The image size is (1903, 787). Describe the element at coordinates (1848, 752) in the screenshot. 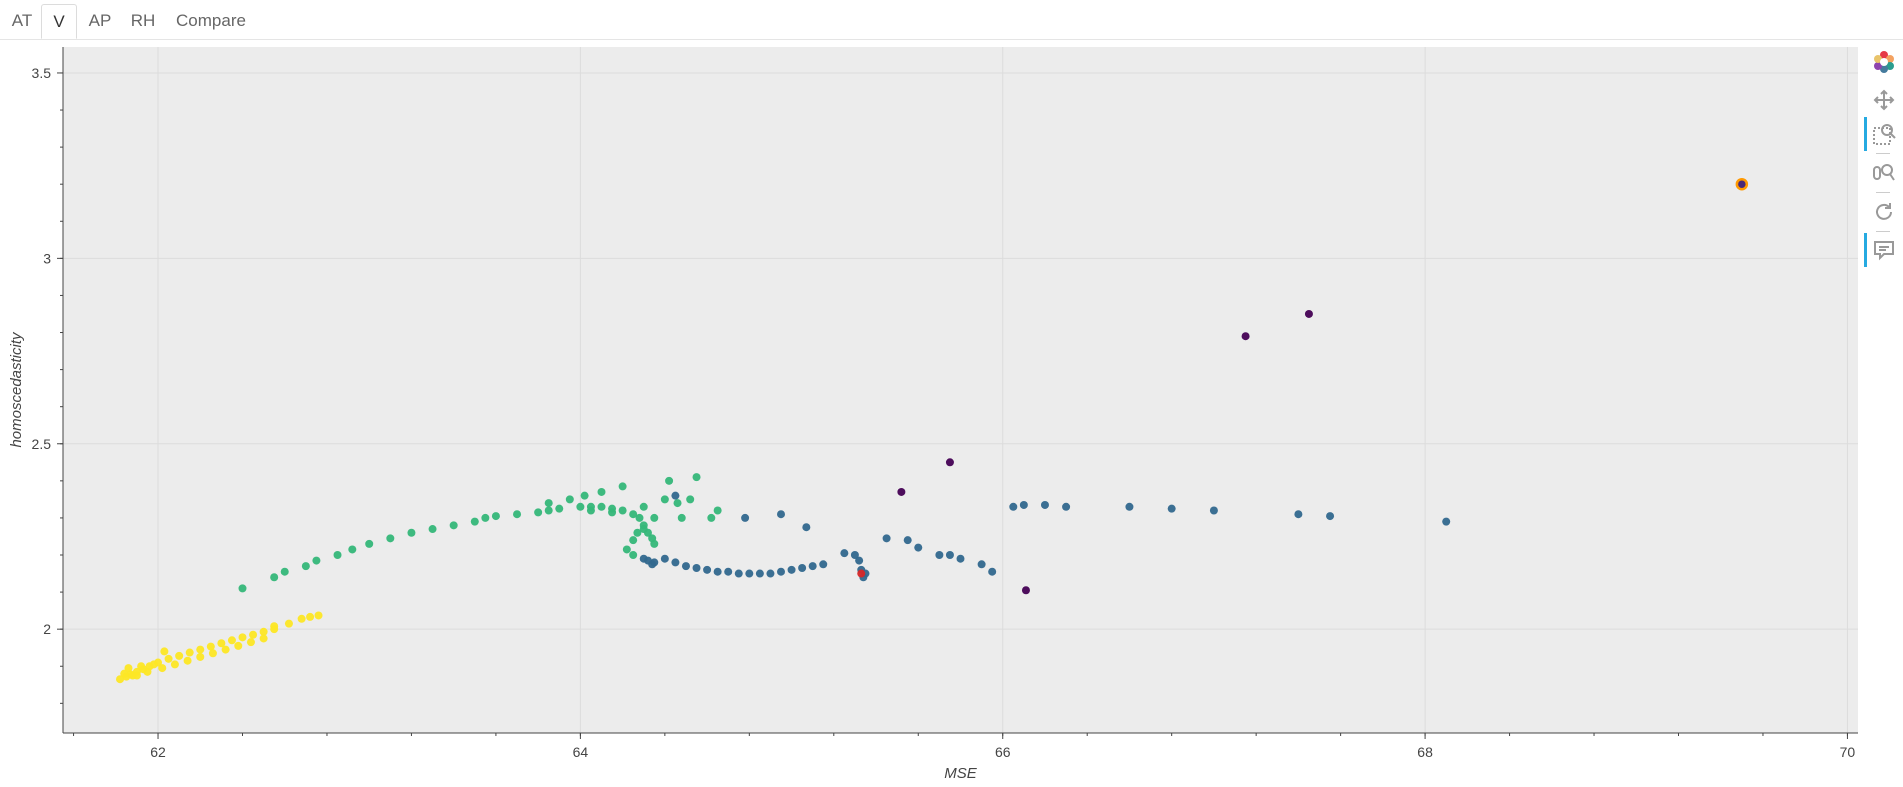

I see `x-tick-label: 70` at that location.